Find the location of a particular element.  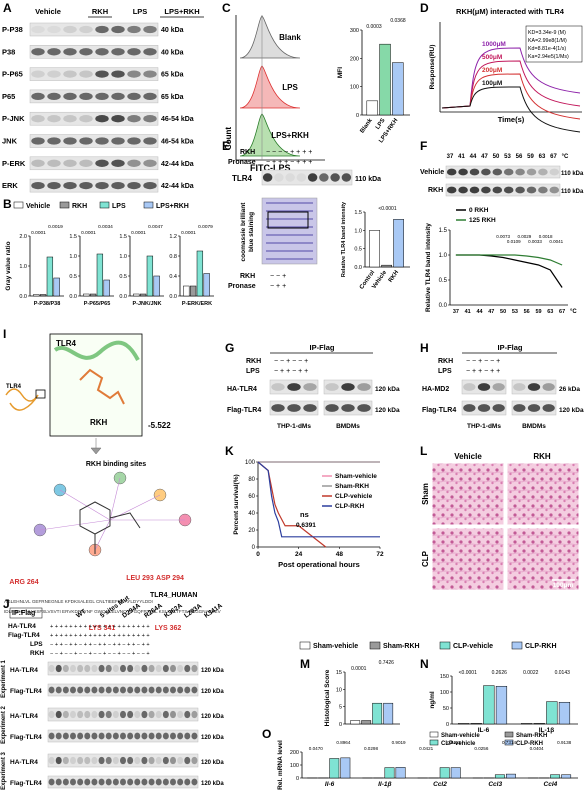

y-tick-label: 20 is located at coordinates (251, 531).